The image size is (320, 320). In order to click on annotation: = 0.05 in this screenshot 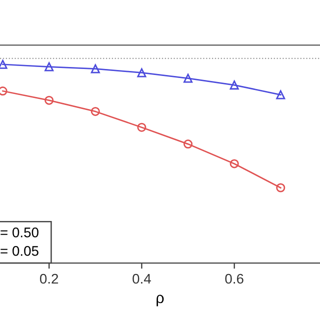, I will do `click(19, 251)`.